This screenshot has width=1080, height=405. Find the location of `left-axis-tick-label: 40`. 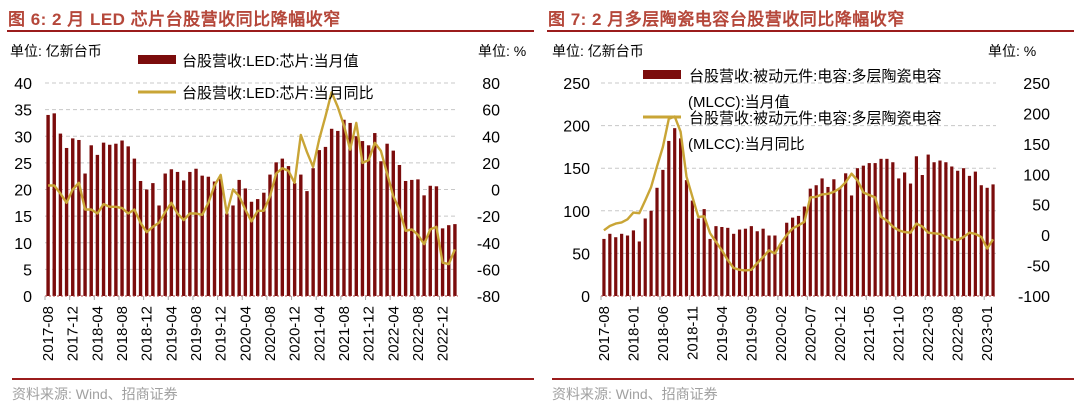

left-axis-tick-label: 40 is located at coordinates (23, 84).